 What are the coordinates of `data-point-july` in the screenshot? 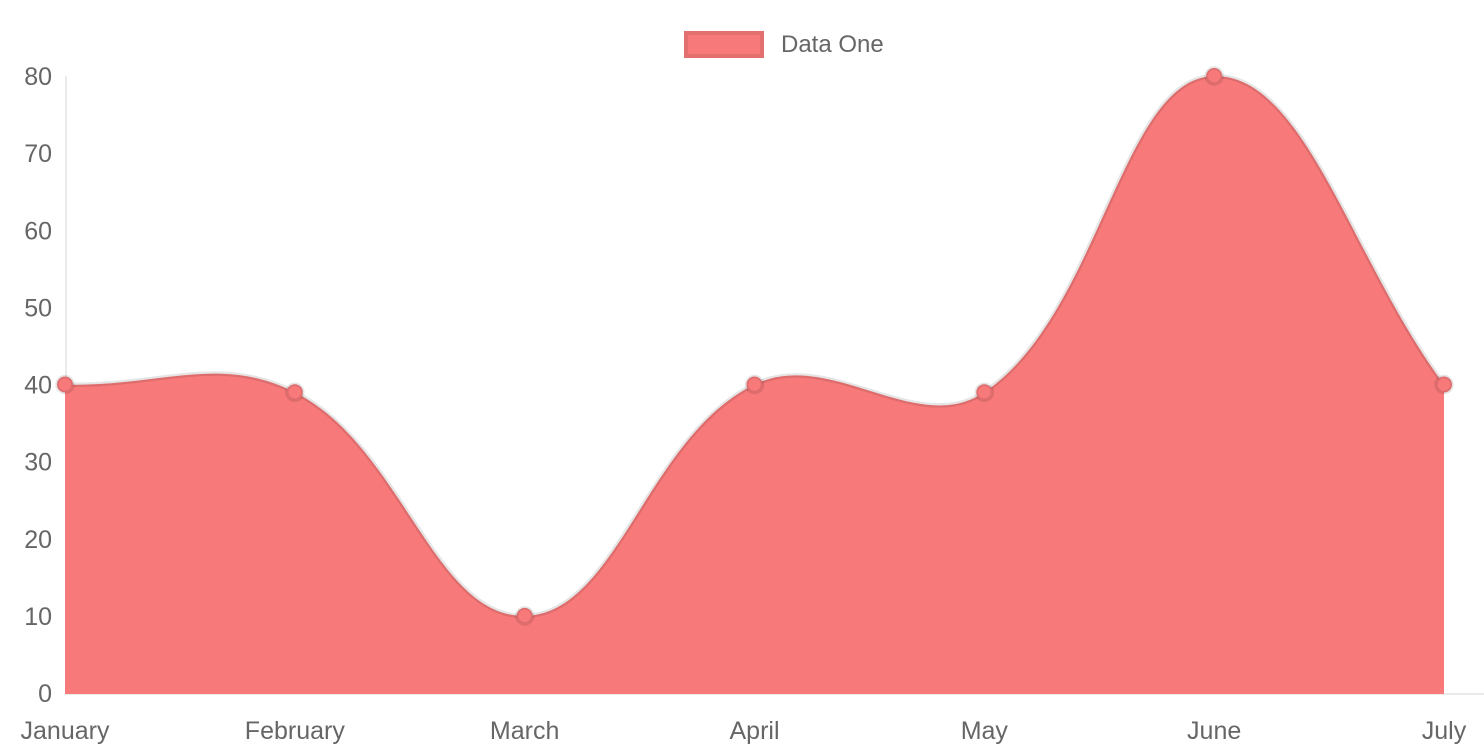 It's located at (1444, 384).